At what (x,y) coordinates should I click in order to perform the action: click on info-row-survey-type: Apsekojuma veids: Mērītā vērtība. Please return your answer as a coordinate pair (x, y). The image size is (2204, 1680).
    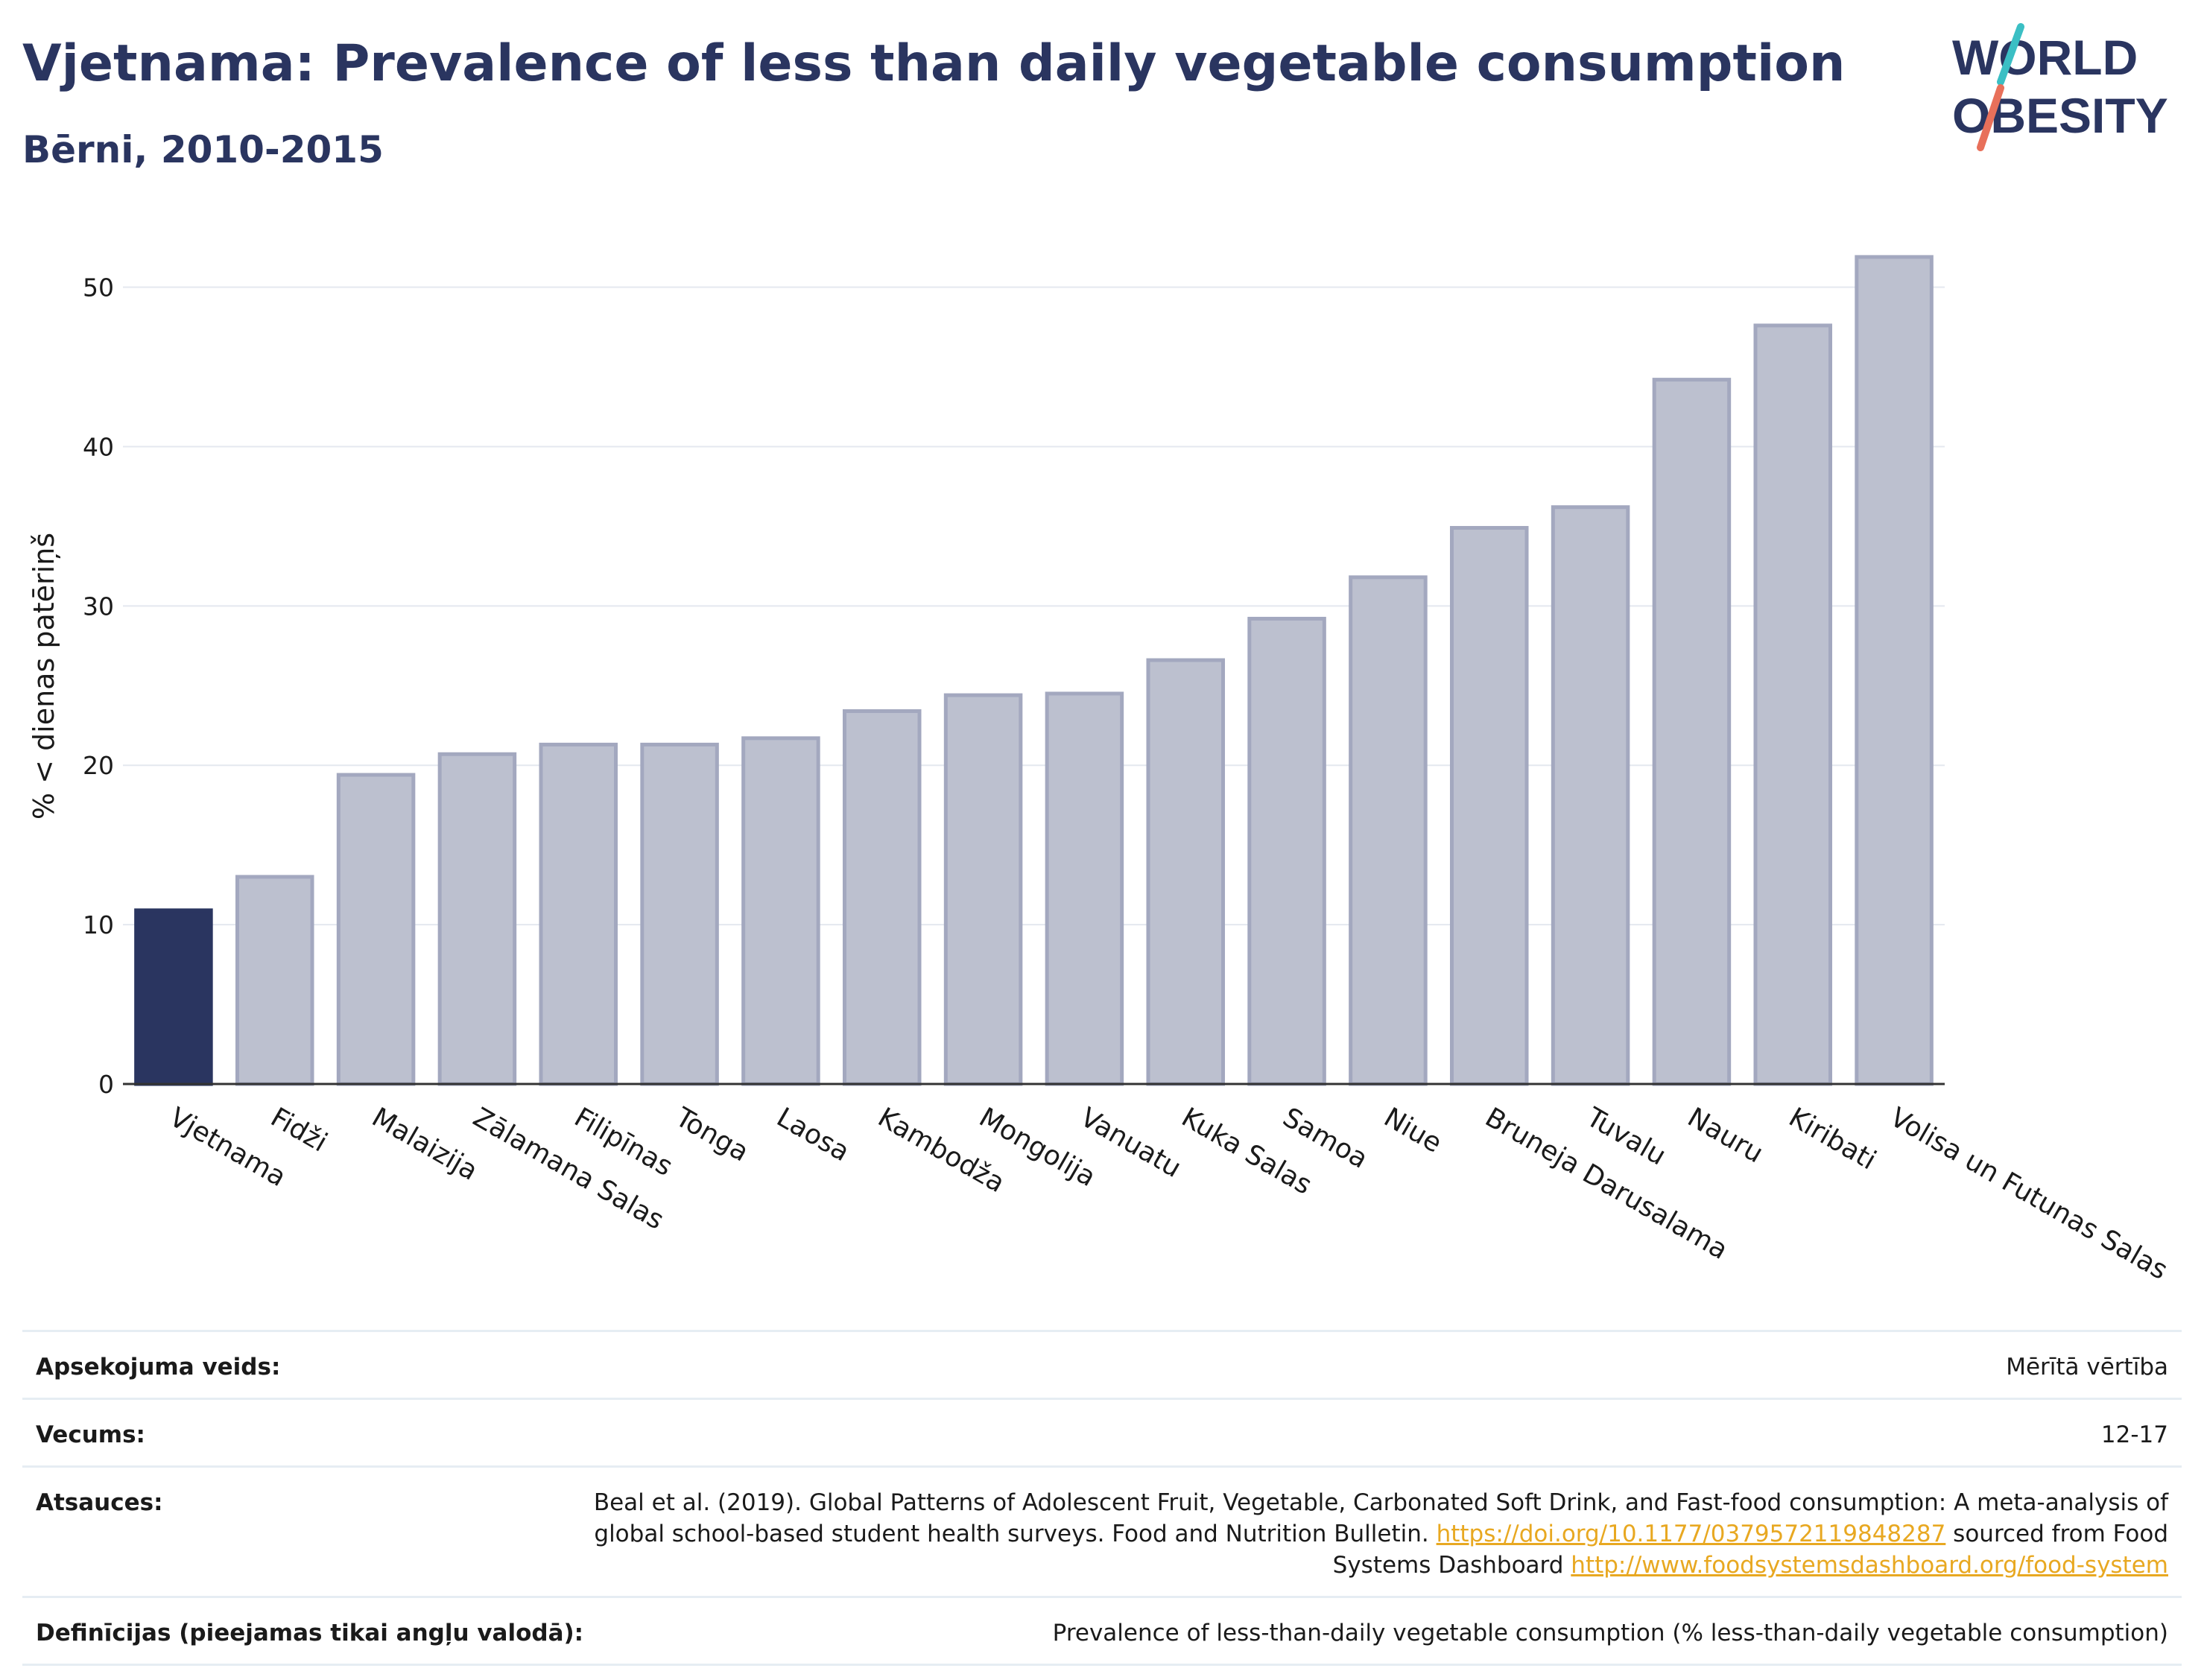
    Looking at the image, I should click on (1102, 1364).